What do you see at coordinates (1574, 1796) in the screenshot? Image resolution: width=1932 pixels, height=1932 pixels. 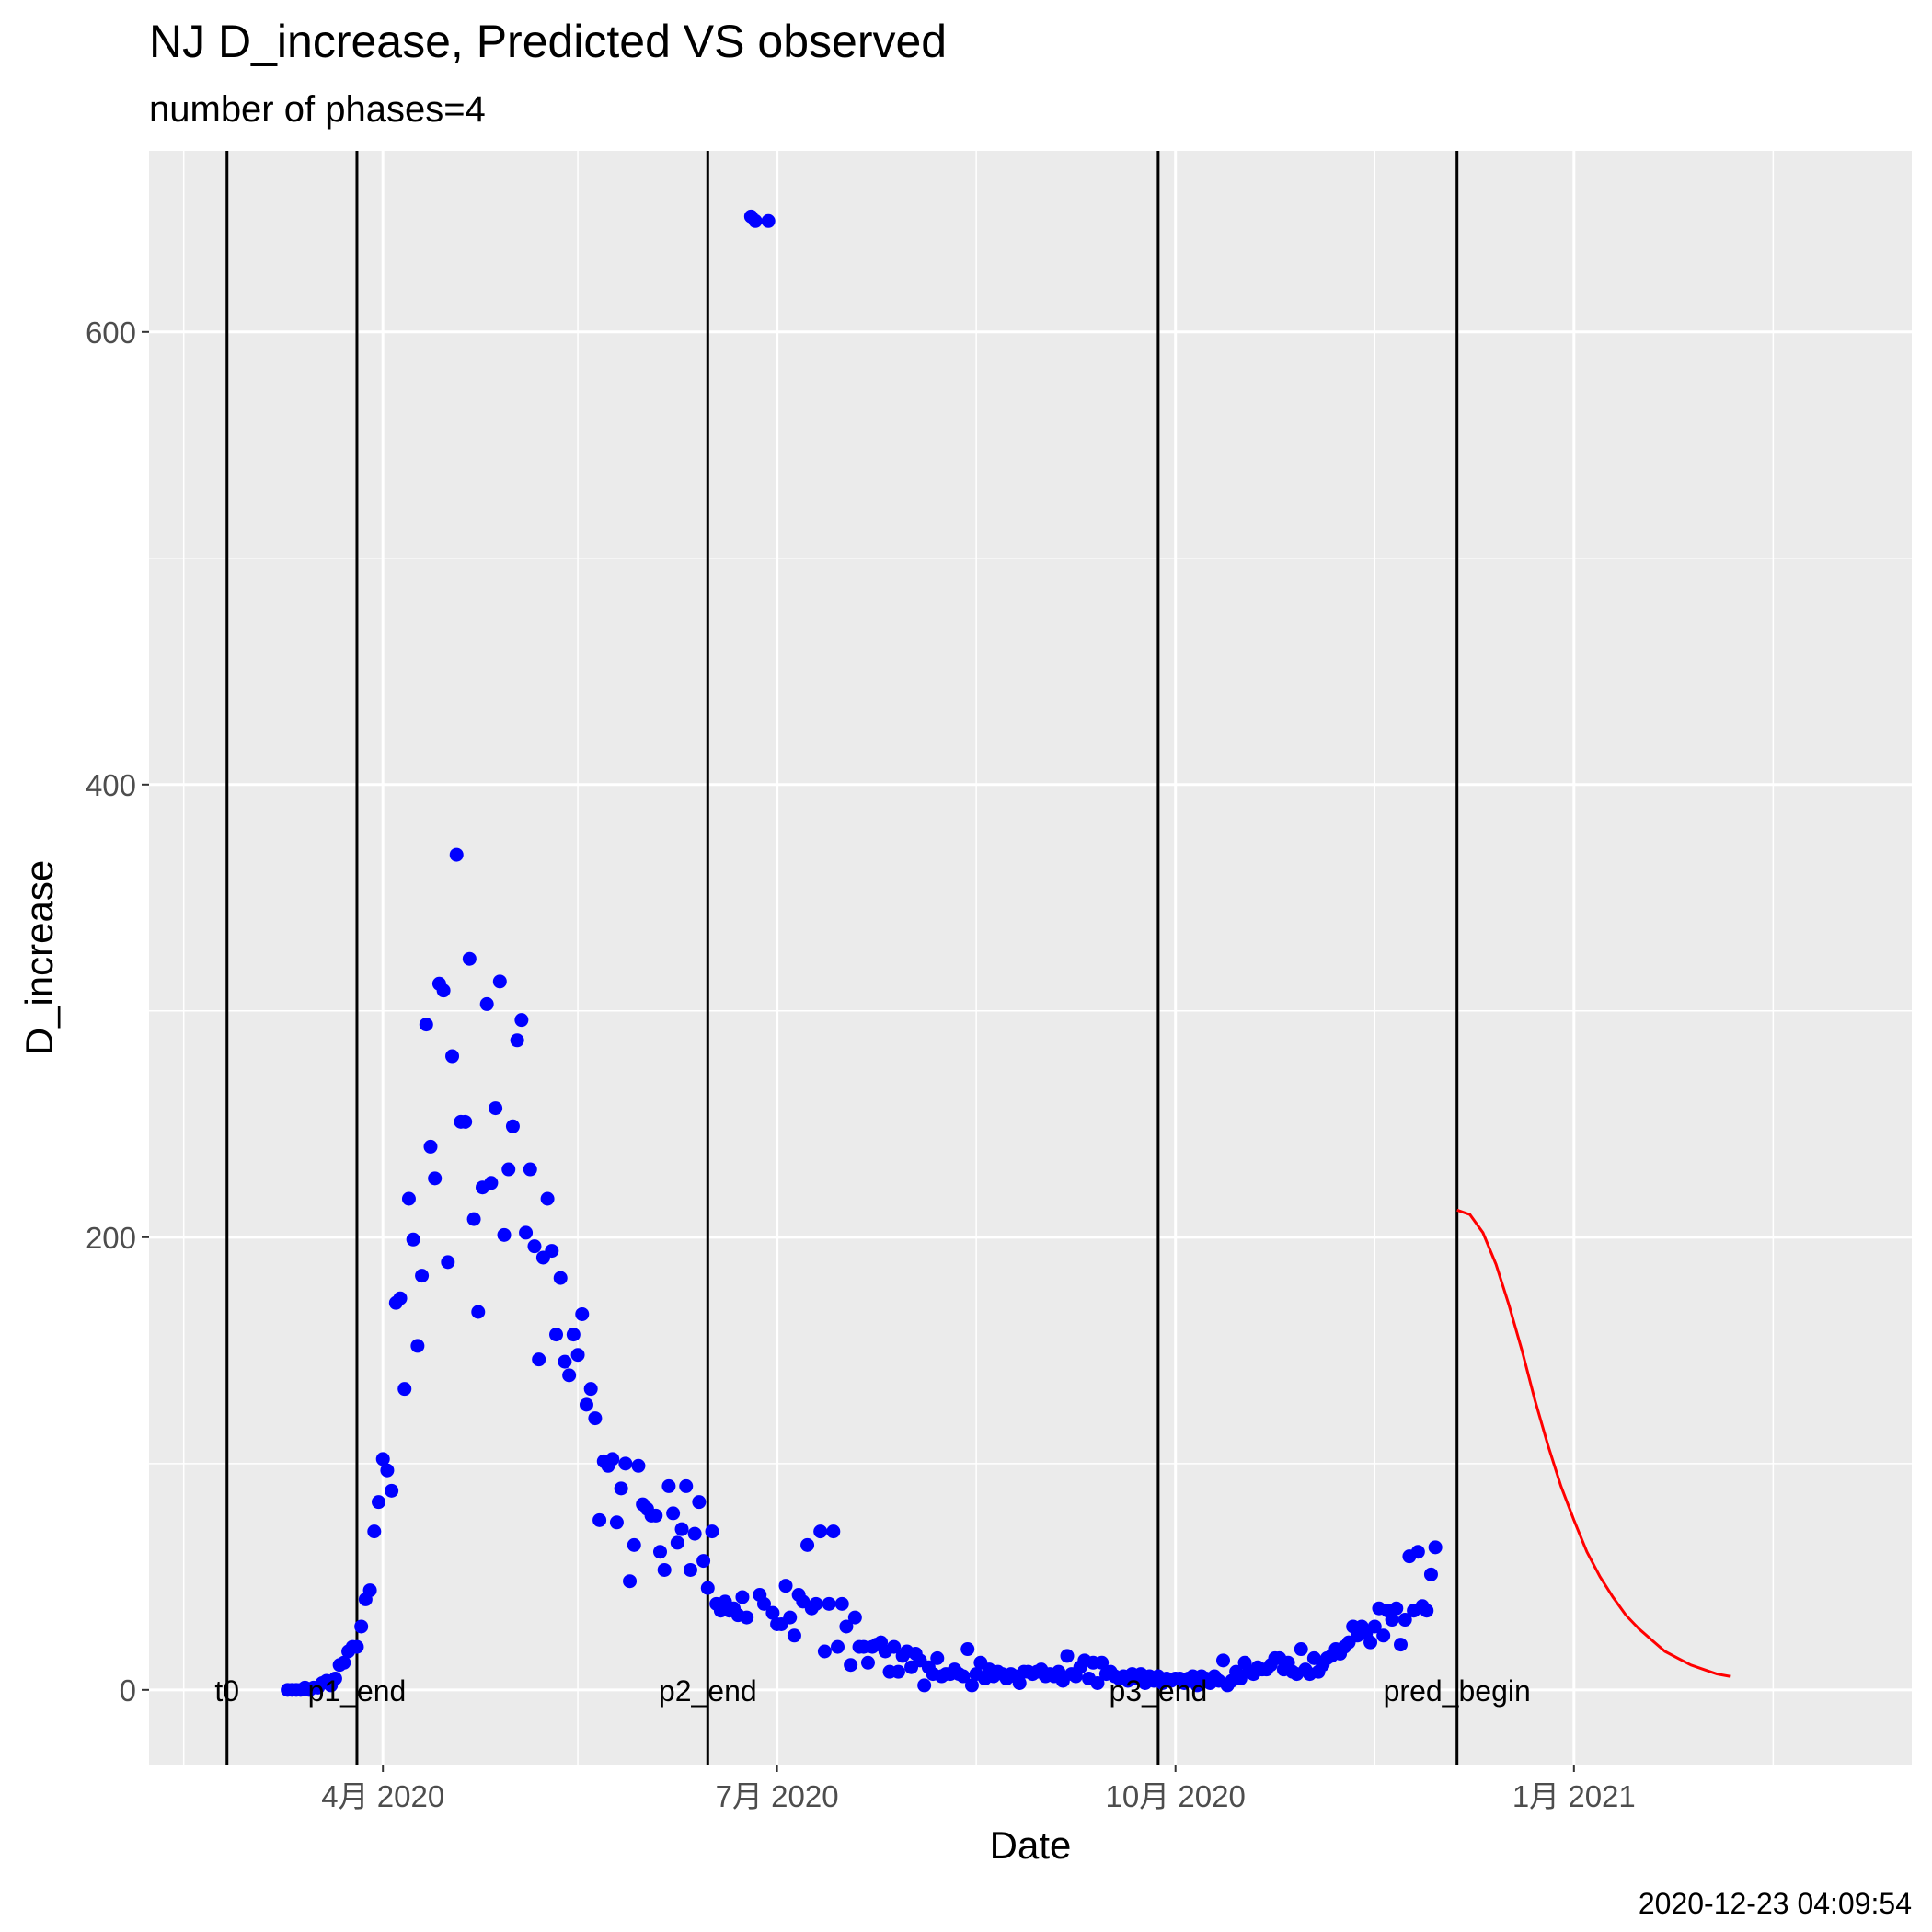 I see `x-tick-label: 1月 2021` at bounding box center [1574, 1796].